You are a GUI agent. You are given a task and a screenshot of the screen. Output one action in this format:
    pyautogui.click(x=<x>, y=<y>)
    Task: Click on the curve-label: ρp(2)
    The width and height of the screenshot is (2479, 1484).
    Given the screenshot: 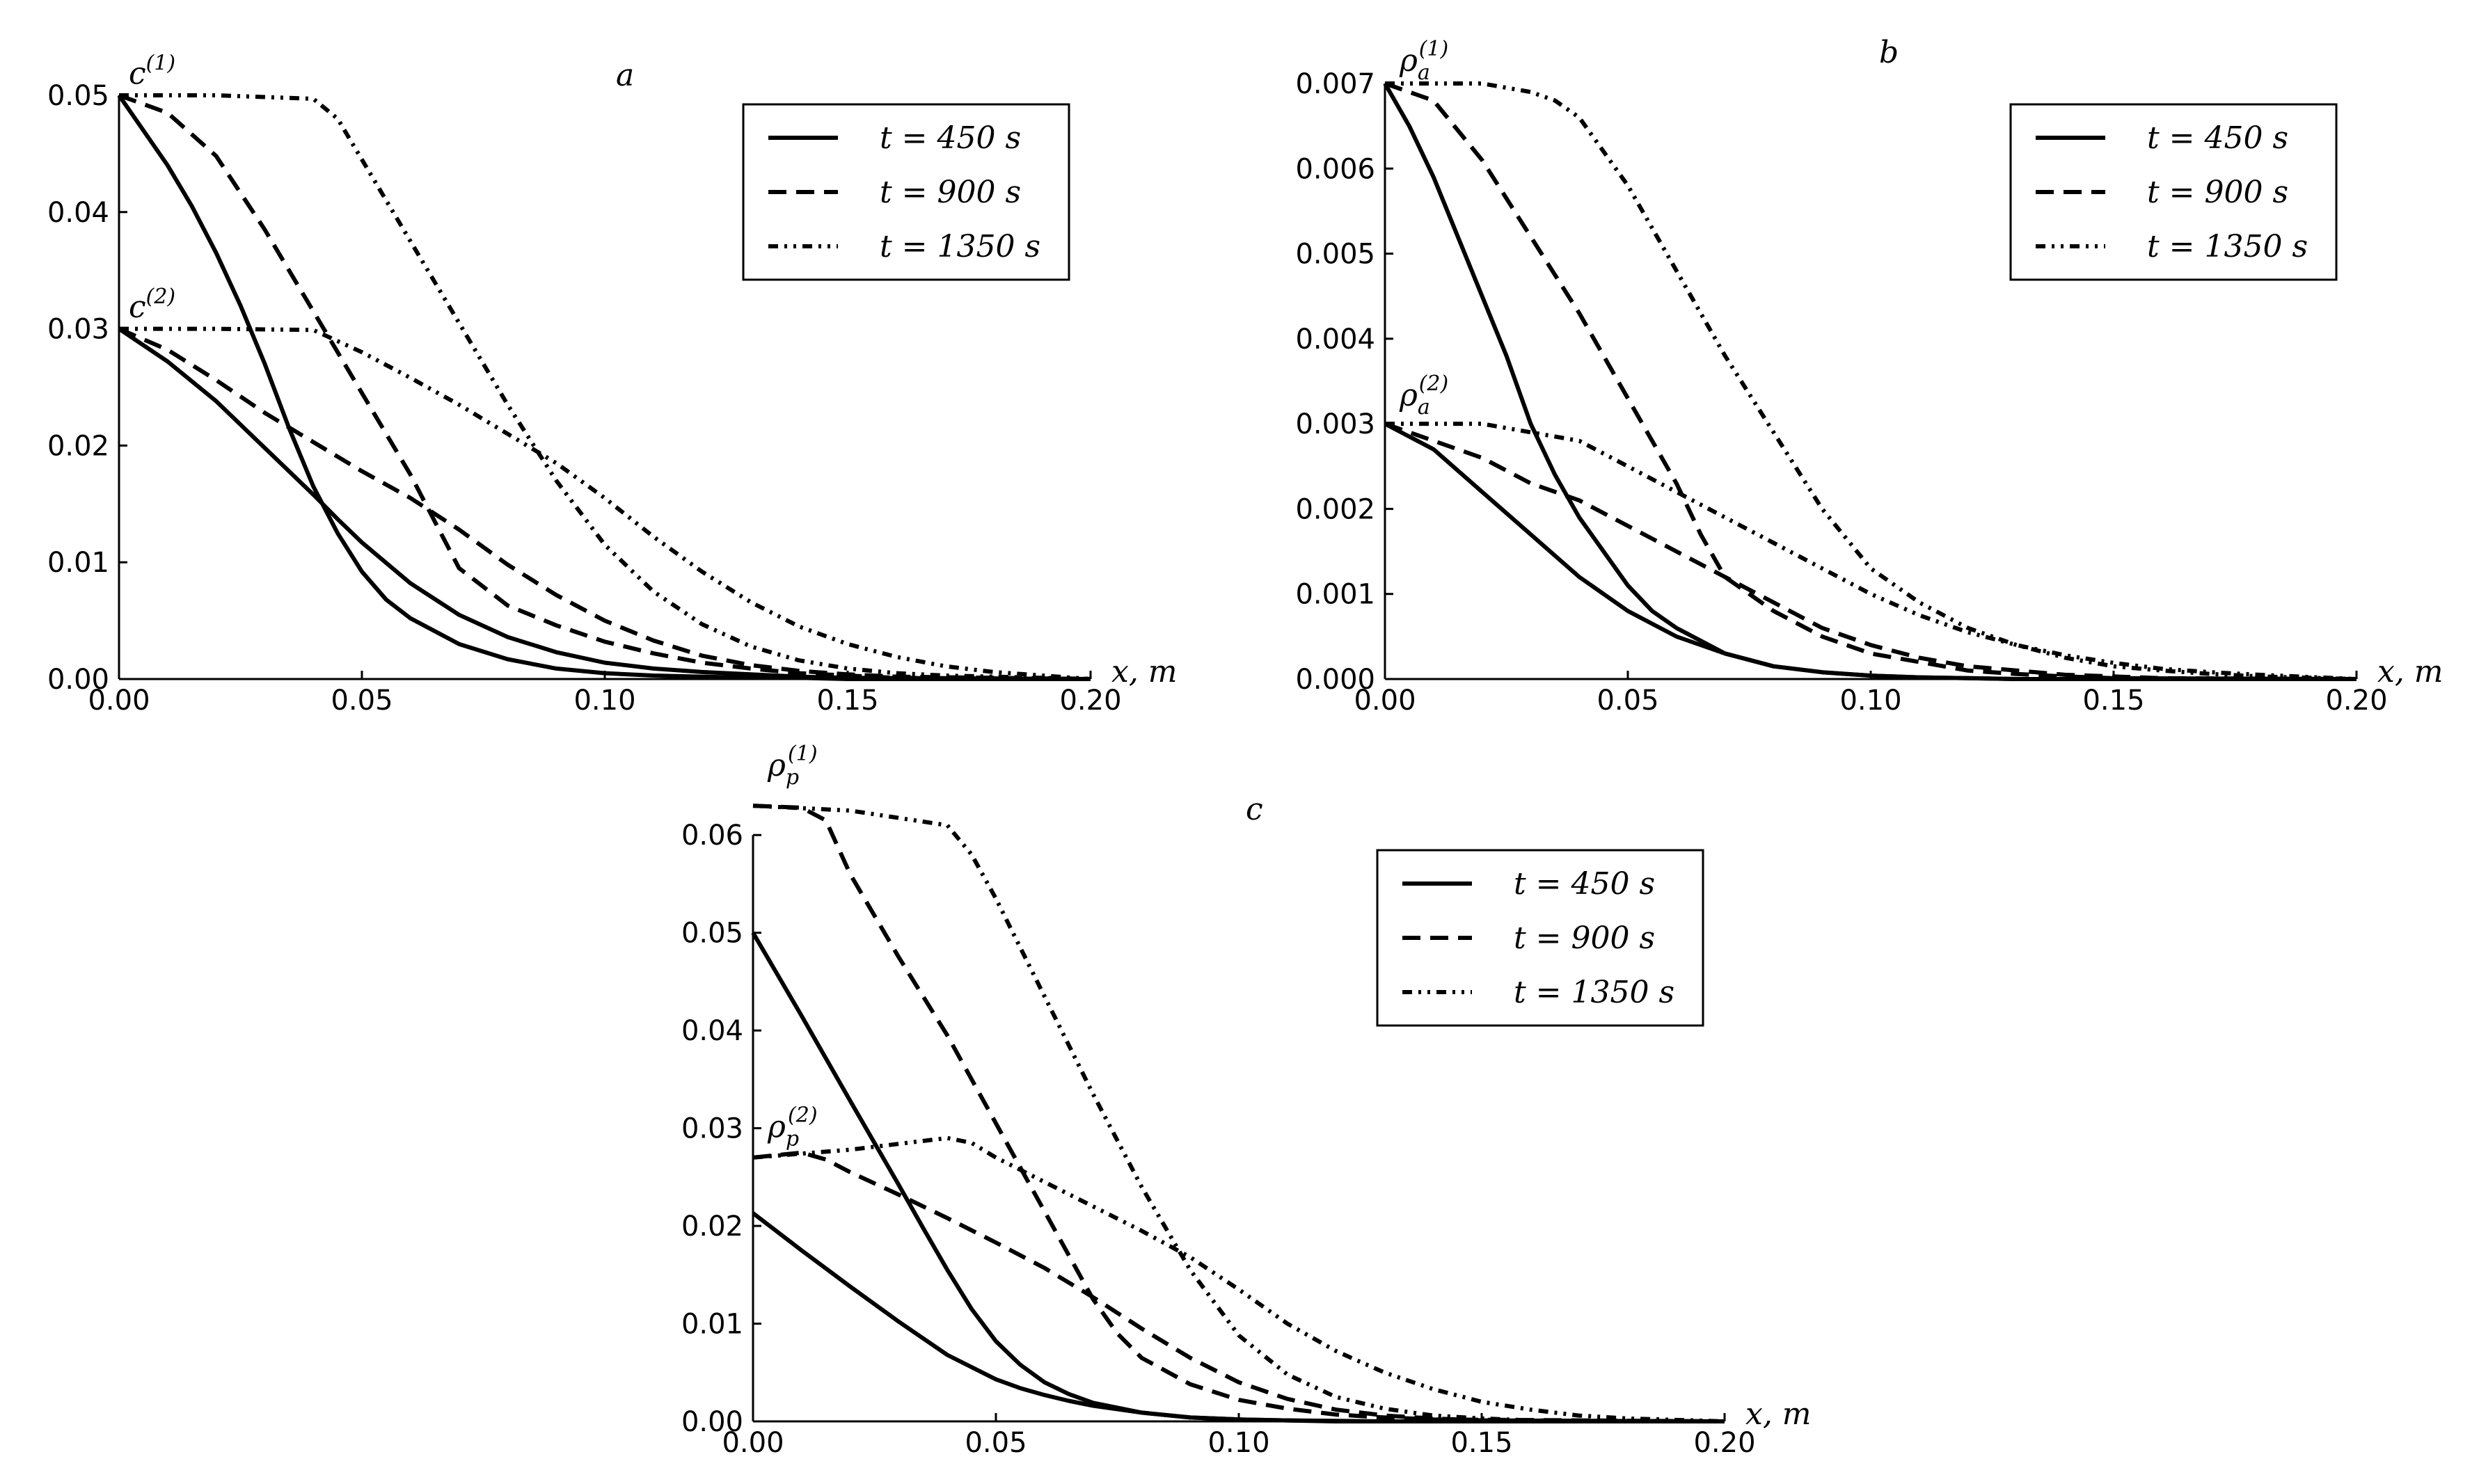 What is the action you would take?
    pyautogui.click(x=792, y=1127)
    